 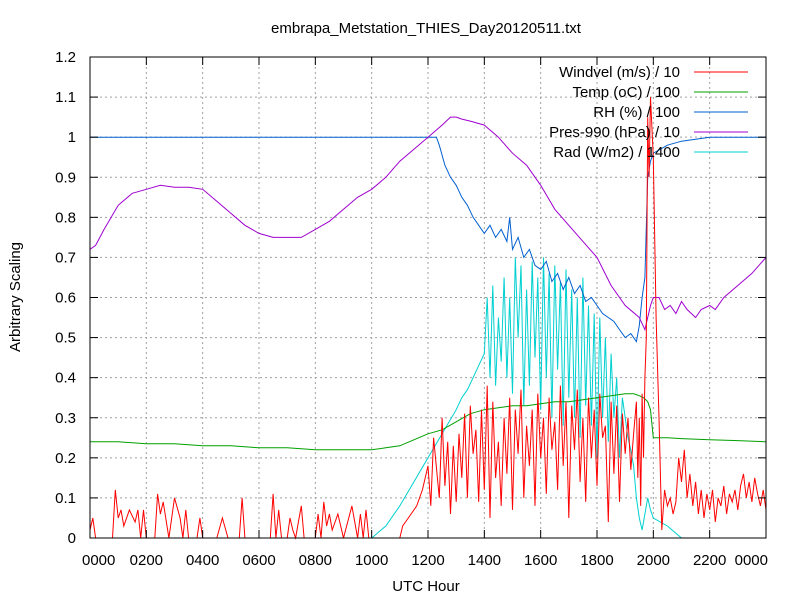 What do you see at coordinates (65, 57) in the screenshot?
I see `y-tick-label: 1.2` at bounding box center [65, 57].